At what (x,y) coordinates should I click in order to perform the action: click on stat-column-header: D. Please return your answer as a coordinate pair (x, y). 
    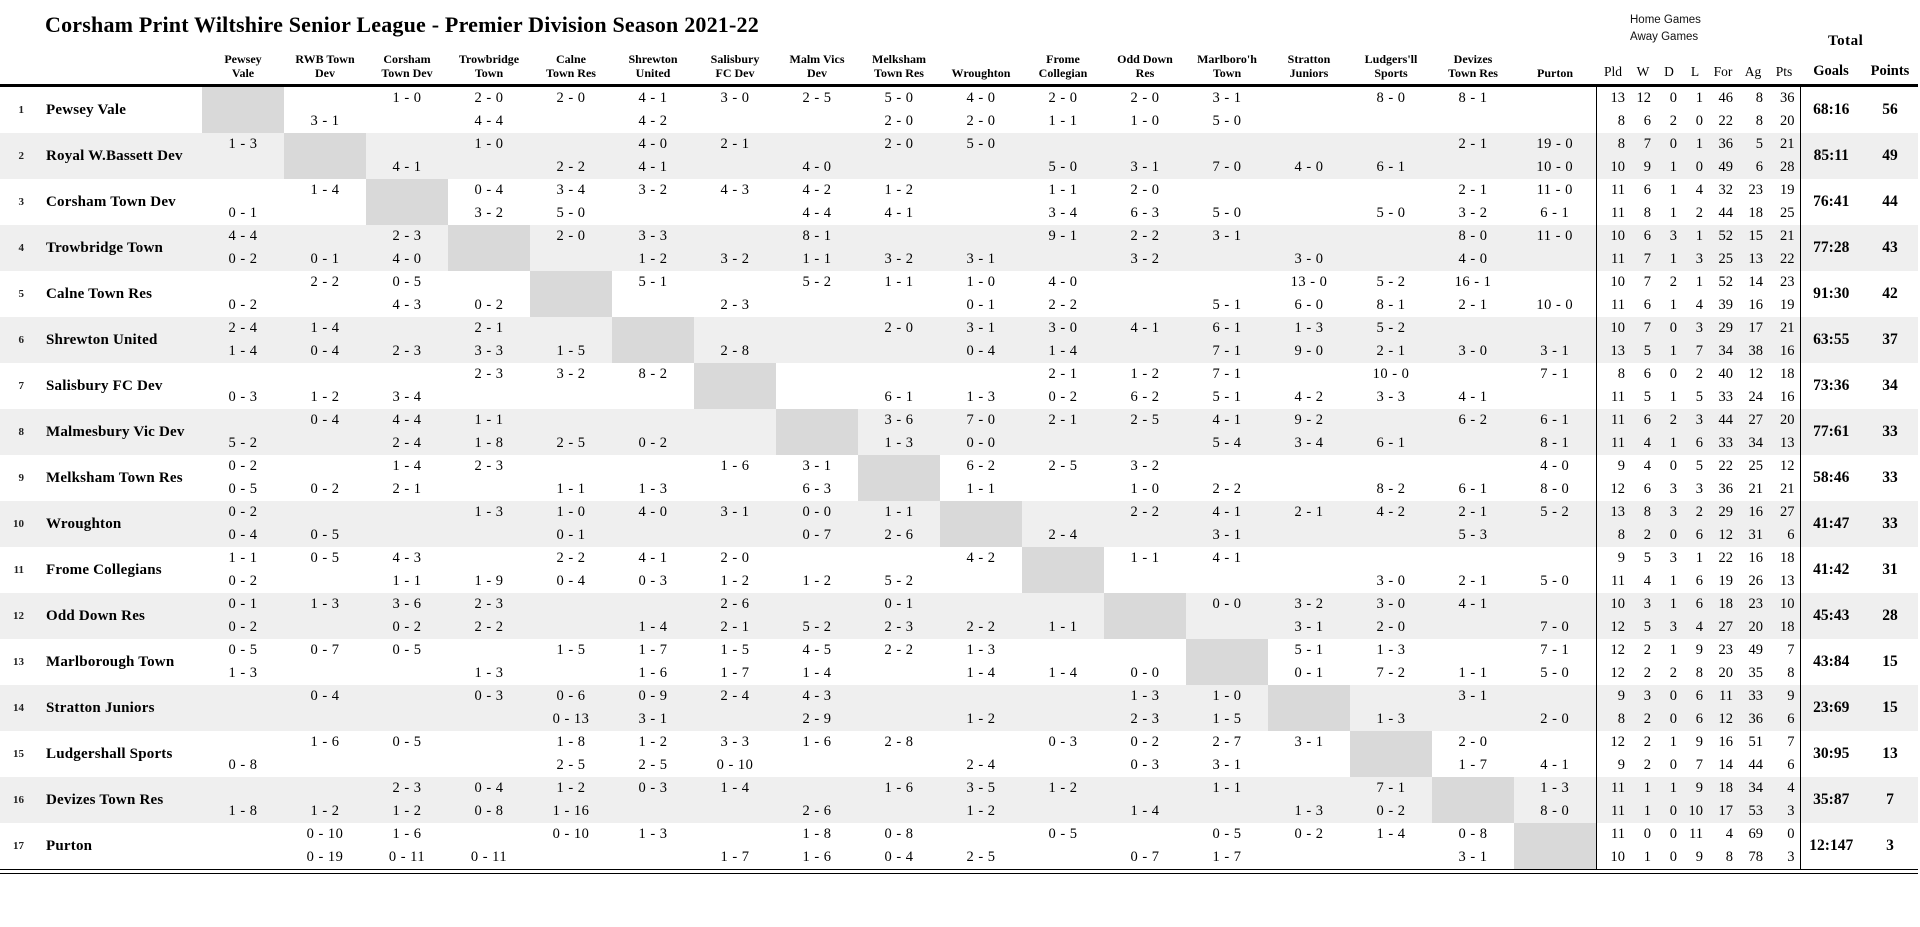
    Looking at the image, I should click on (1669, 70).